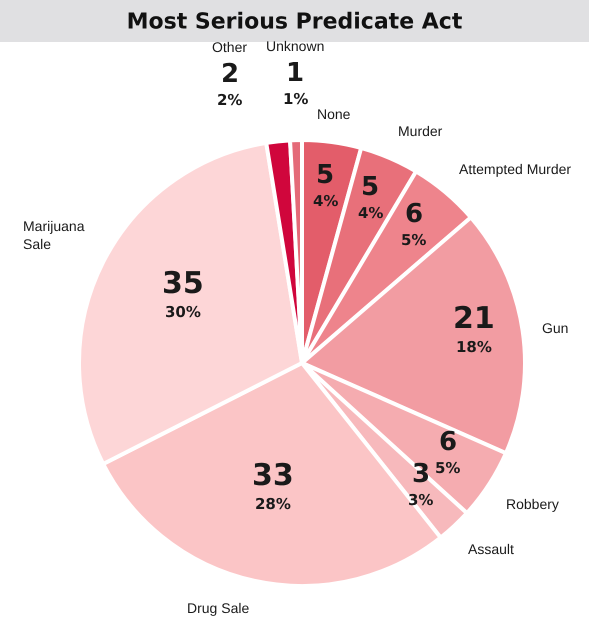 This screenshot has height=631, width=589. I want to click on slice-label: Gun, so click(555, 328).